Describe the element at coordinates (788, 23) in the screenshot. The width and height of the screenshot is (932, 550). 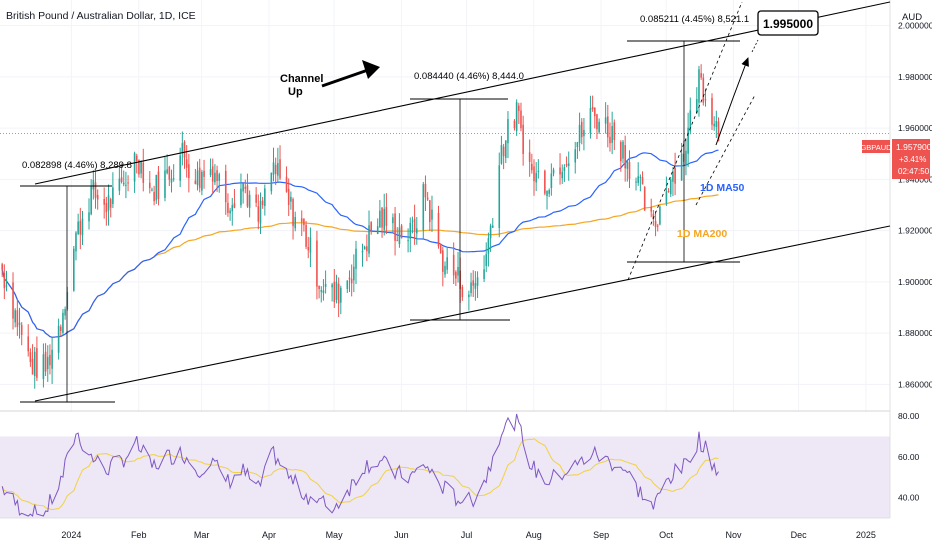
I see `target-box` at that location.